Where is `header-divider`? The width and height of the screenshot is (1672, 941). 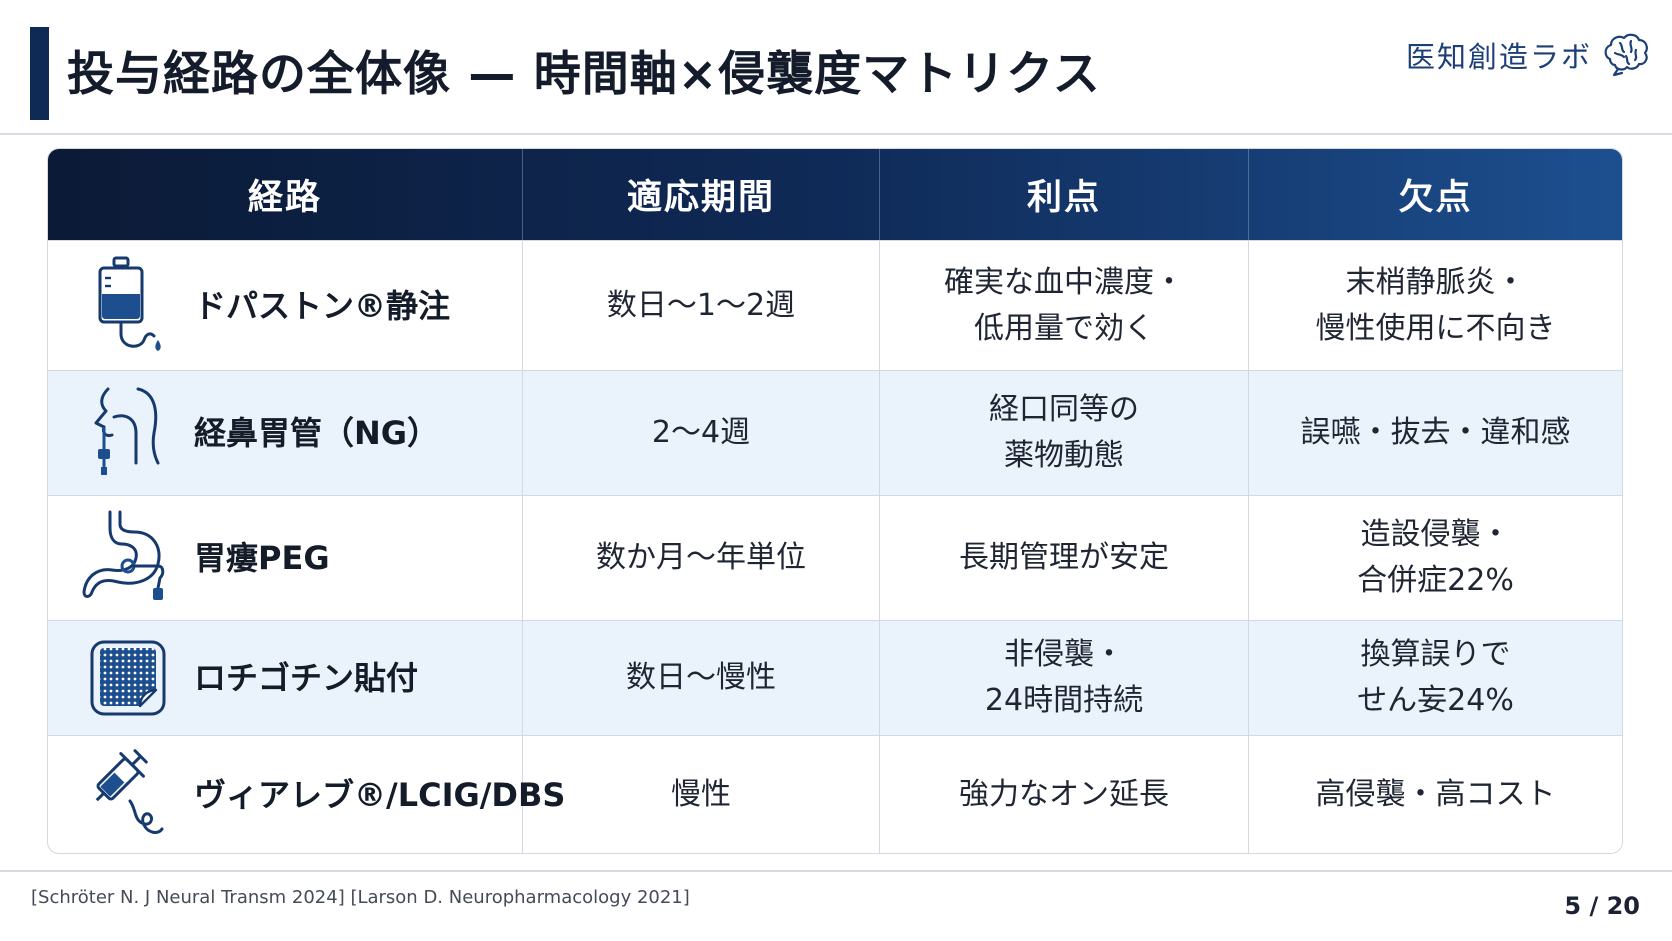
header-divider is located at coordinates (836, 134).